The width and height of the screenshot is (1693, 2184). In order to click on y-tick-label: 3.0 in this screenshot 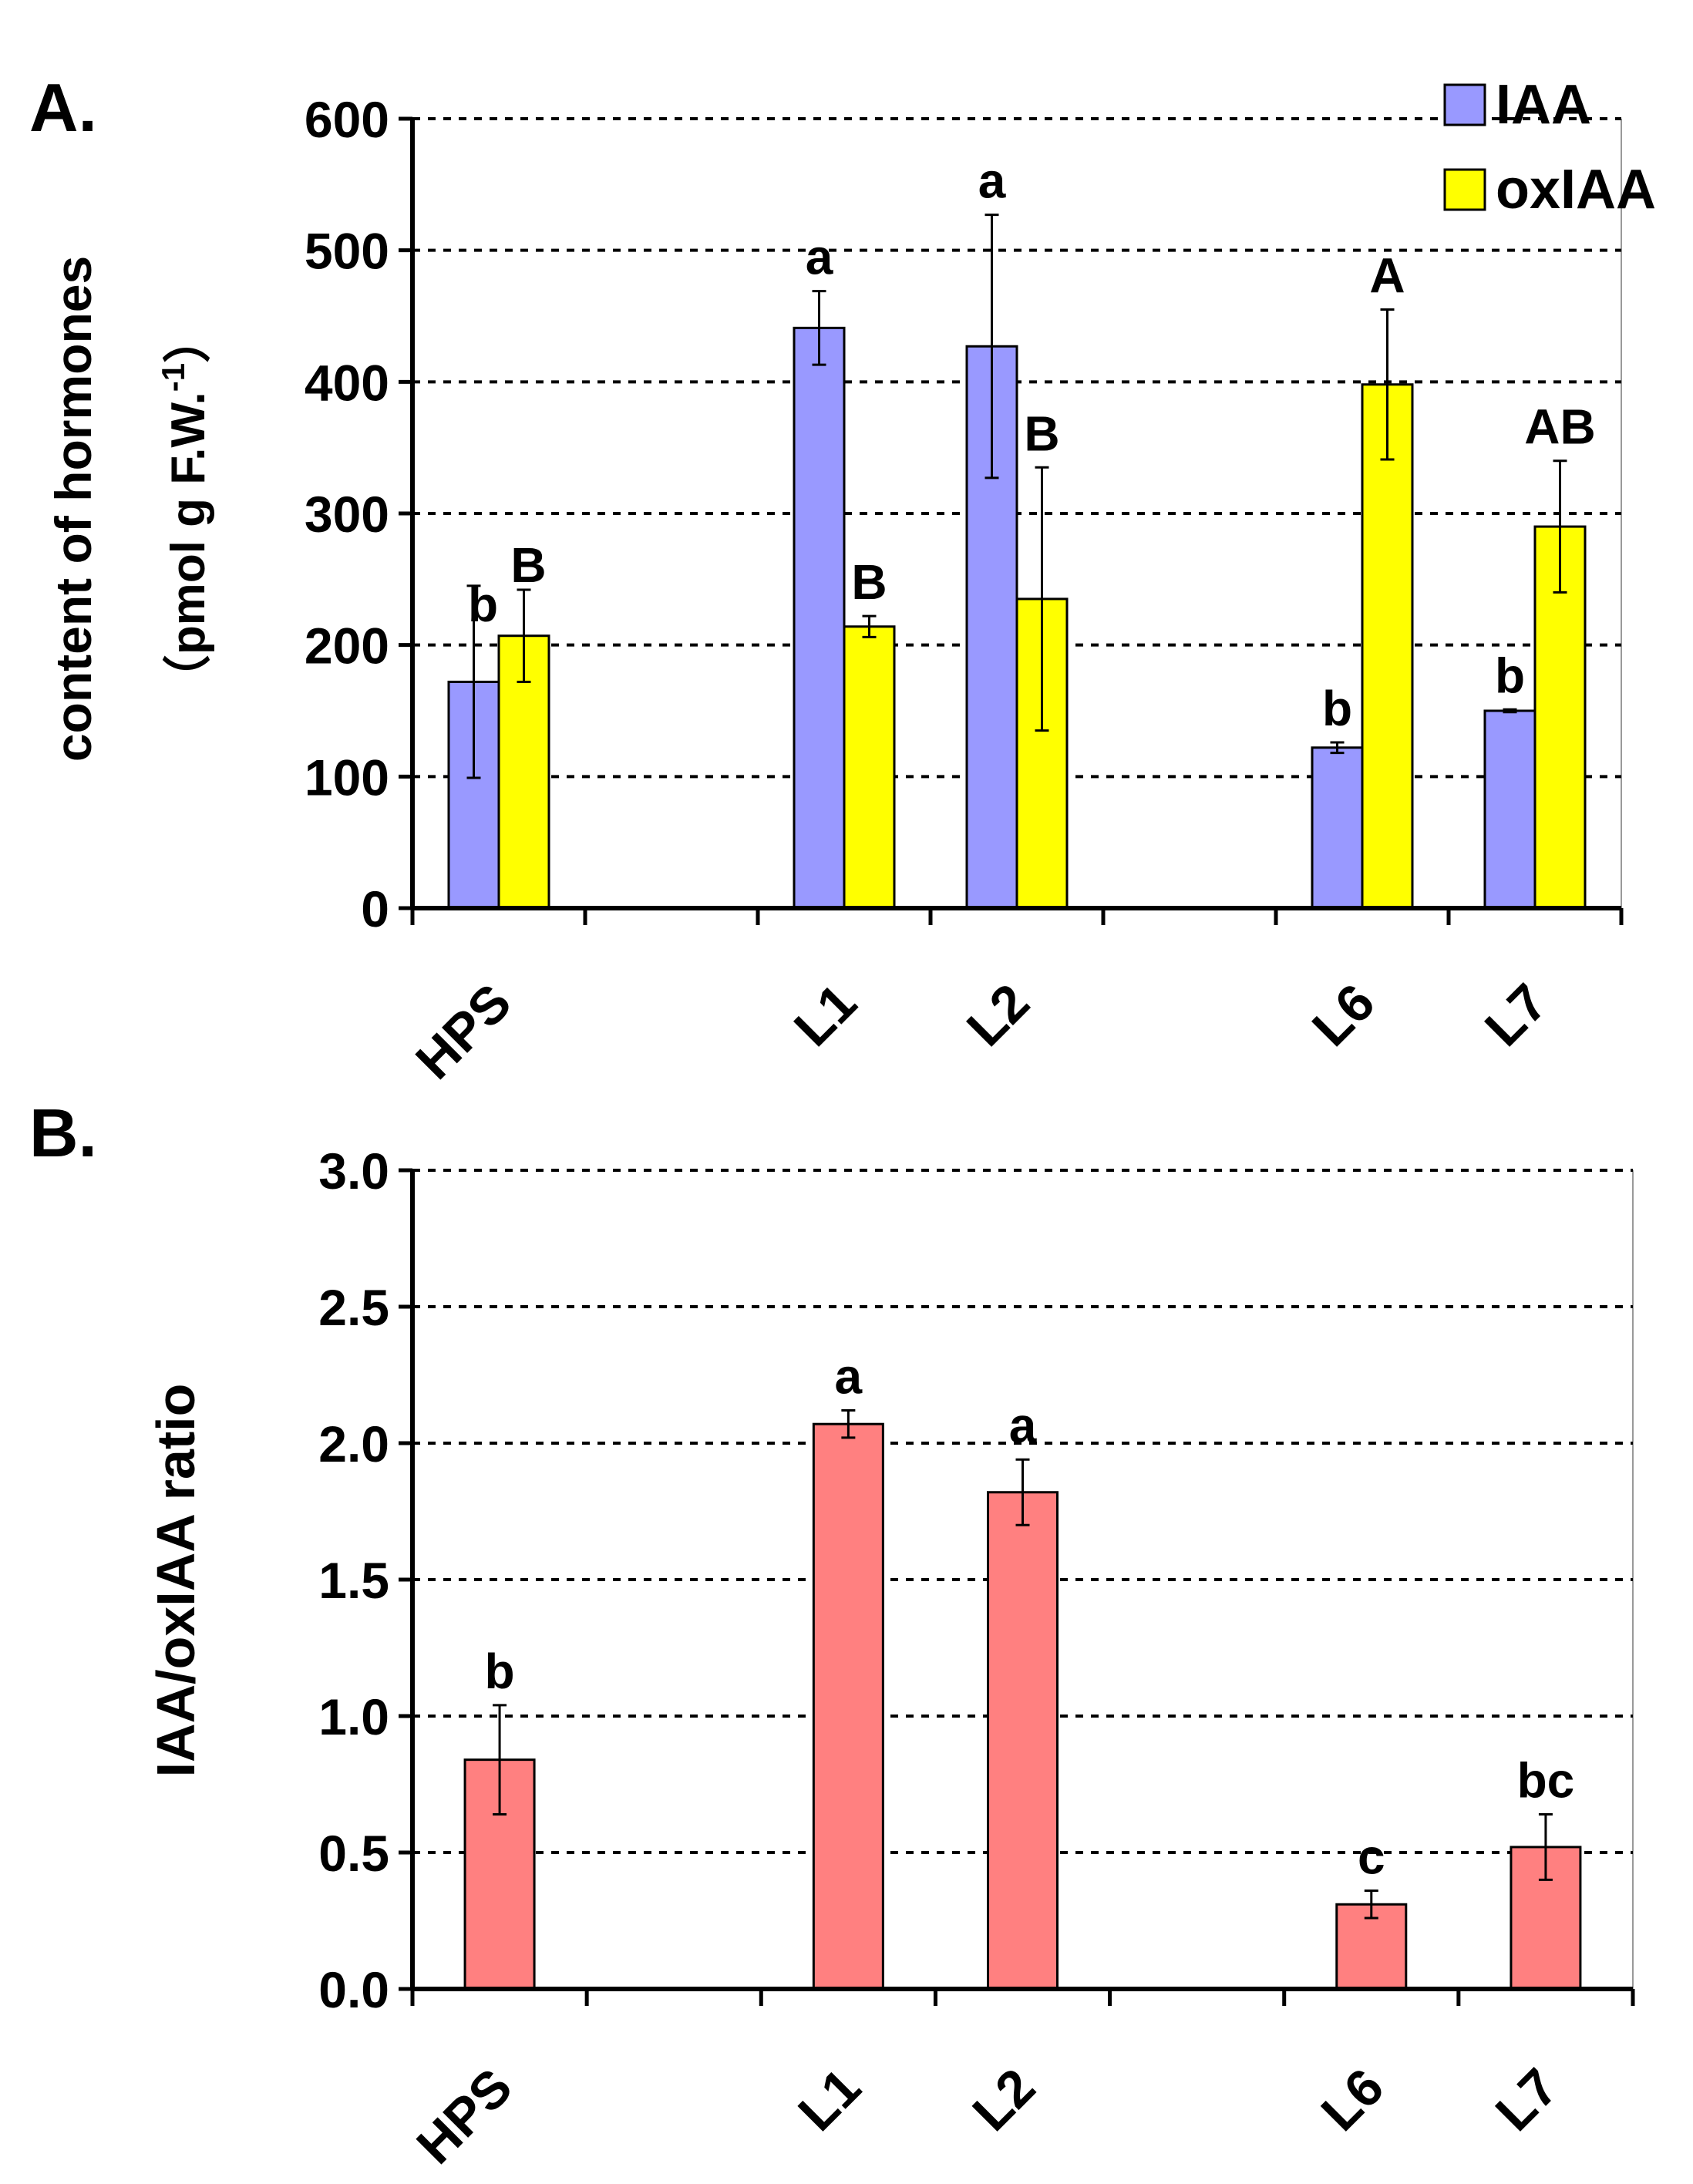, I will do `click(353, 1171)`.